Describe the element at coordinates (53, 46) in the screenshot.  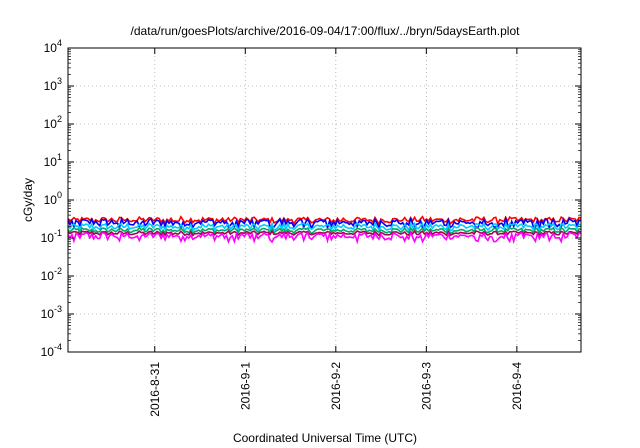
I see `y-tick-label: 10⁴` at that location.